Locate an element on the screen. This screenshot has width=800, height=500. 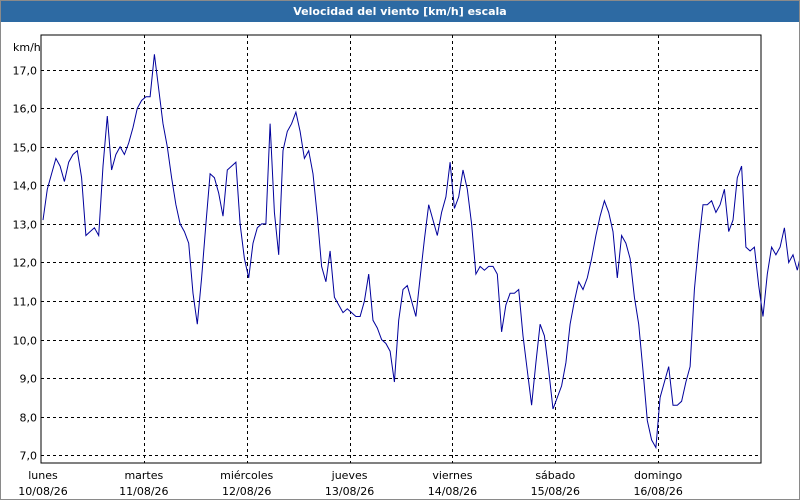
x-tick-date: 14/08/26 is located at coordinates (452, 491).